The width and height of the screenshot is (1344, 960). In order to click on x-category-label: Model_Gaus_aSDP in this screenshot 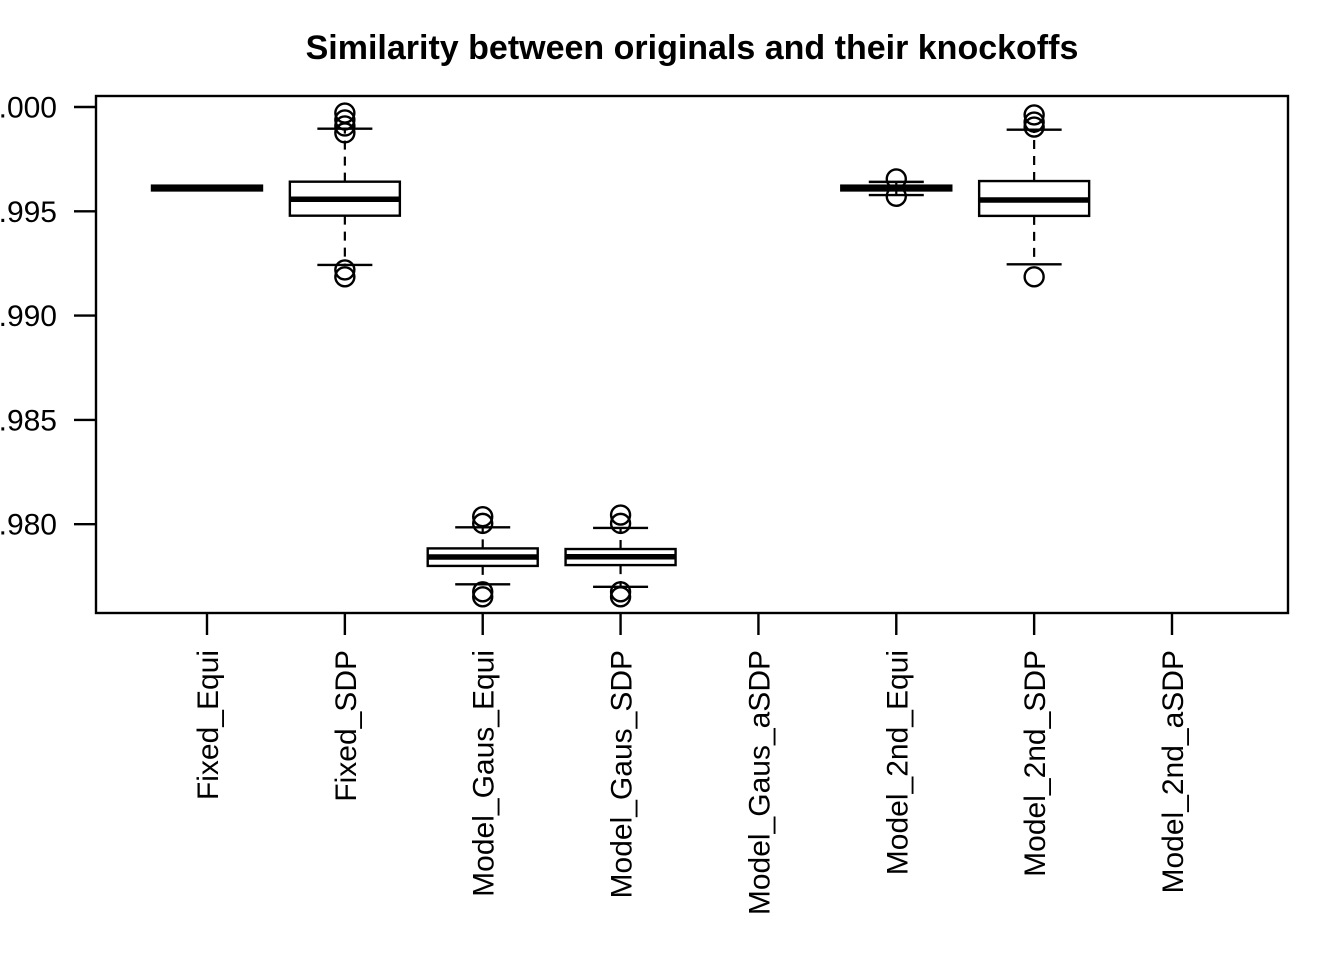, I will do `click(759, 782)`.